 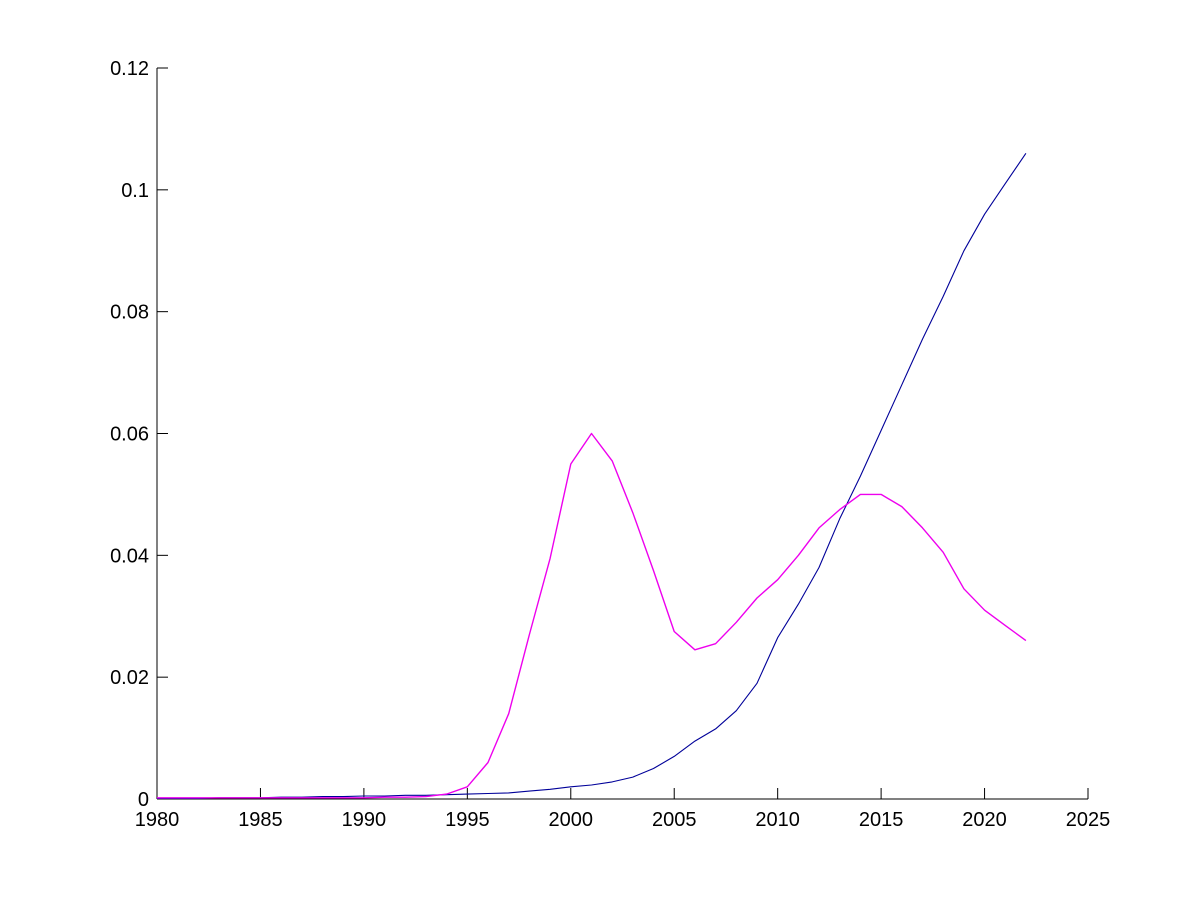 I want to click on x-tick-label: 2020, so click(x=984, y=820).